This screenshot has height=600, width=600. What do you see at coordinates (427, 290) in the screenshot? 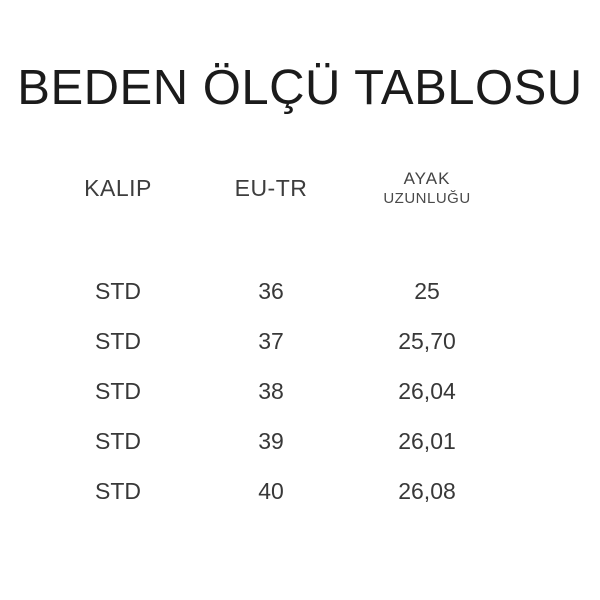
I see `cell-ayak-uzunlugu: 25` at bounding box center [427, 290].